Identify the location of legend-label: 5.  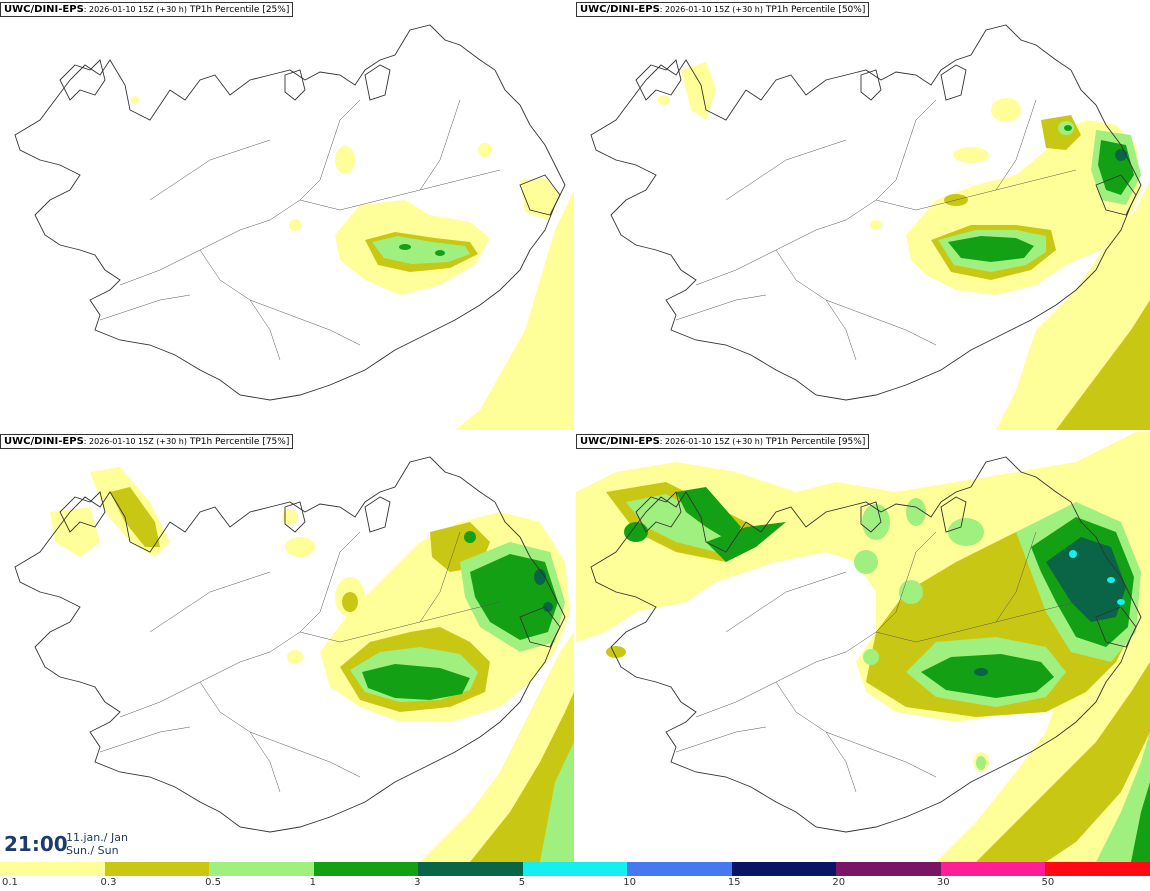
(522, 882).